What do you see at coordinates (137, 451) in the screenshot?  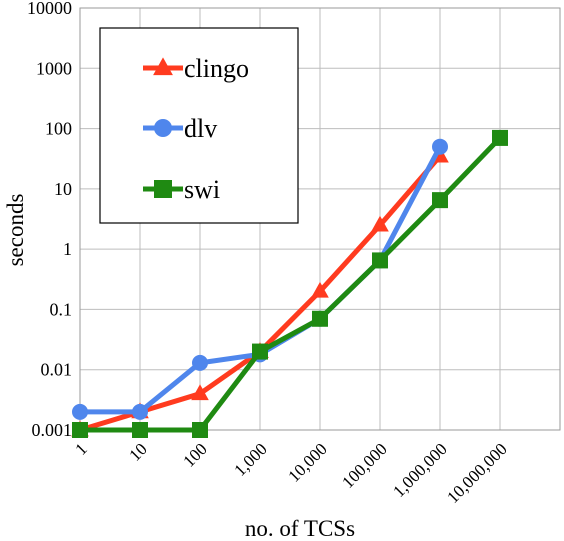 I see `x-tick-label: 10` at bounding box center [137, 451].